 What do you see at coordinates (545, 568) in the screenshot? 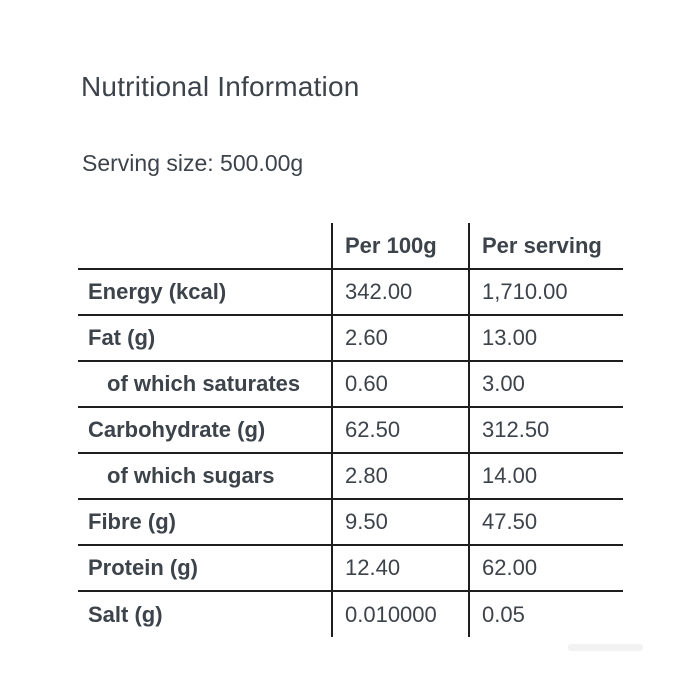
I see `value-per-serving: 62.00` at bounding box center [545, 568].